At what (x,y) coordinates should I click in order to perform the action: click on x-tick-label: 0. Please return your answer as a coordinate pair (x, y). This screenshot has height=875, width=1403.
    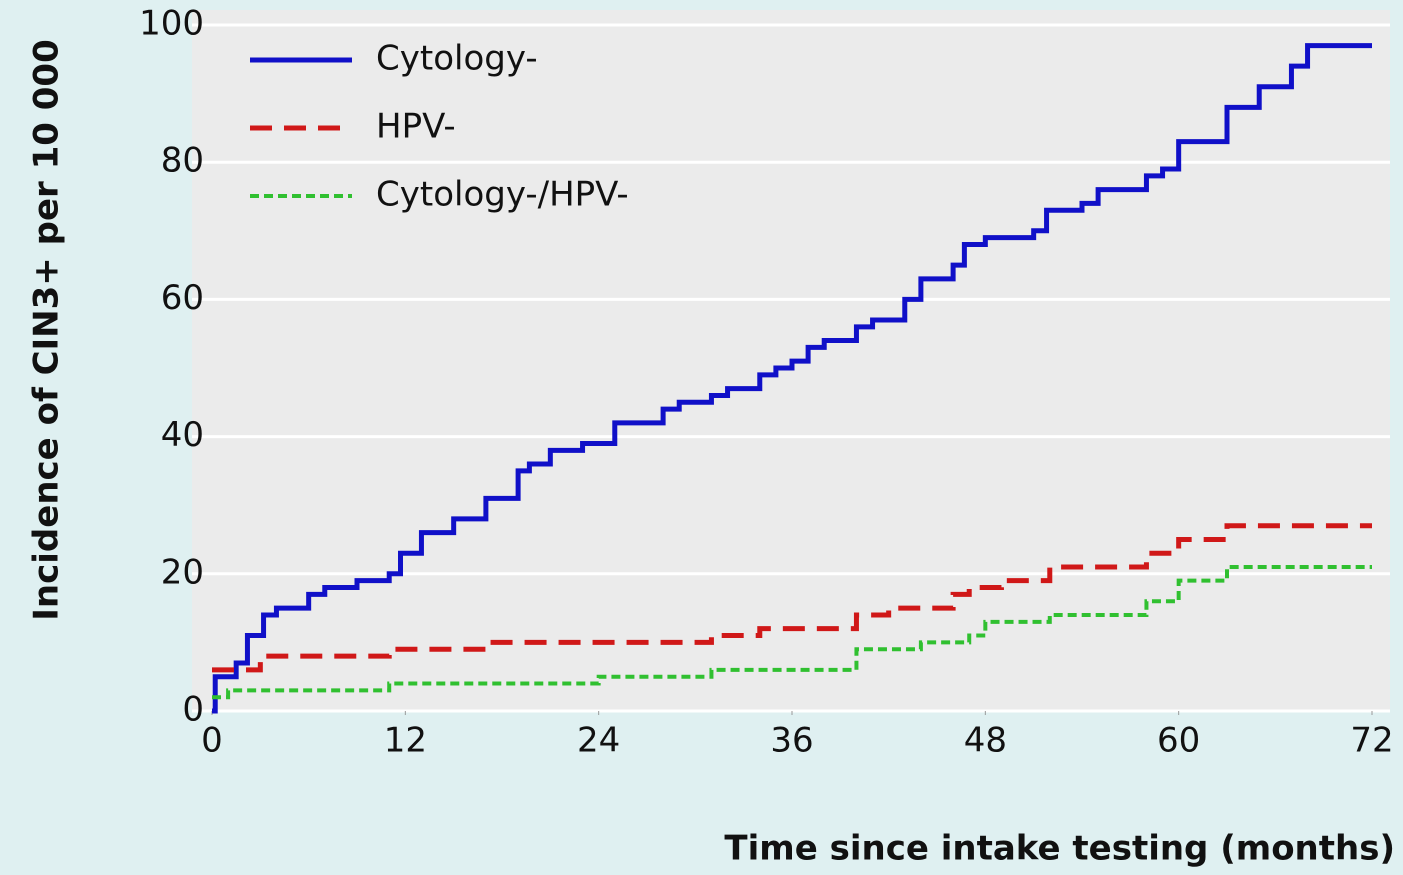
    Looking at the image, I should click on (212, 741).